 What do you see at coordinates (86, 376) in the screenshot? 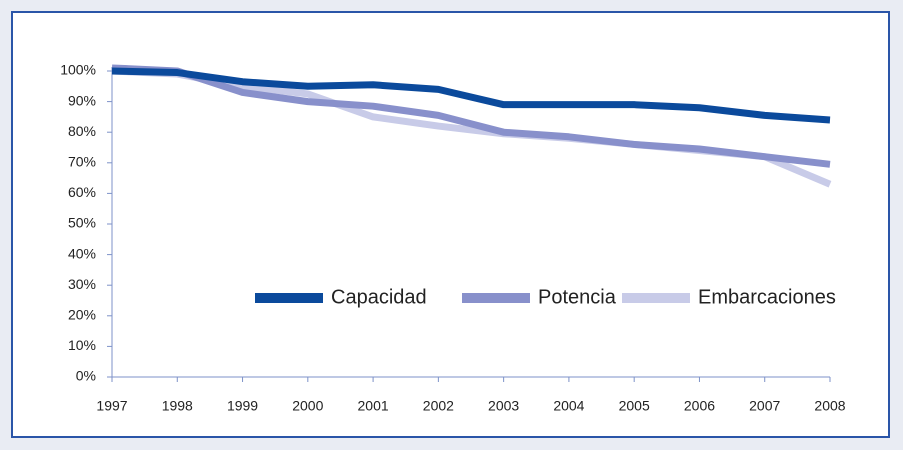
I see `y-tick-label: 0%` at bounding box center [86, 376].